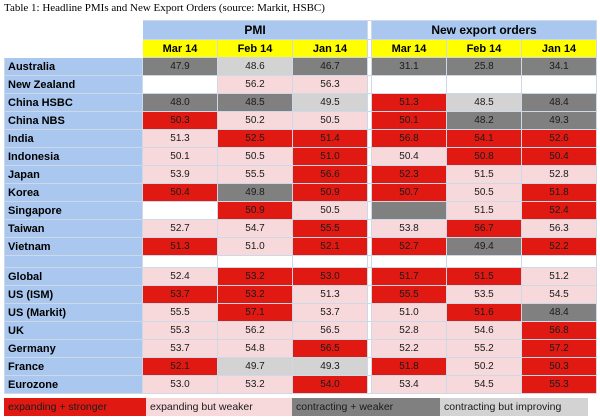 The width and height of the screenshot is (600, 420). What do you see at coordinates (180, 384) in the screenshot?
I see `value-cell: 53.0` at bounding box center [180, 384].